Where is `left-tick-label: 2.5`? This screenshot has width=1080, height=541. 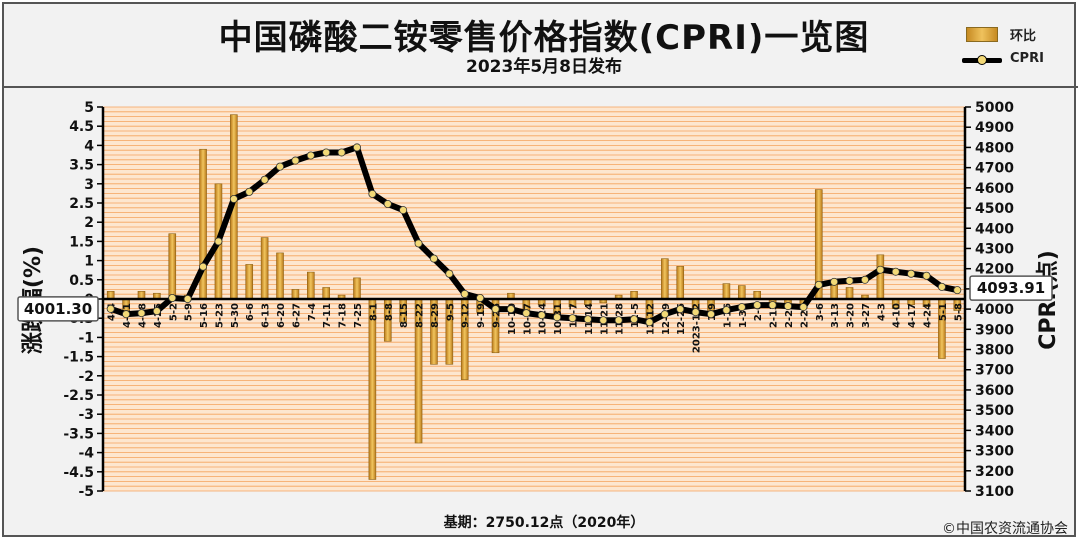 left-tick-label: 2.5 is located at coordinates (81, 204).